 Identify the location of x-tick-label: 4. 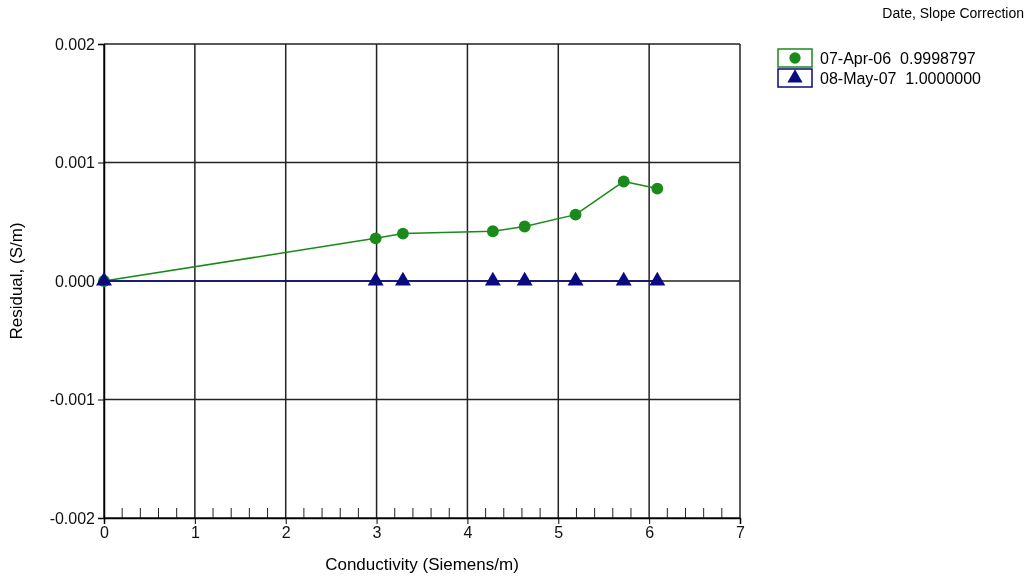
(468, 533).